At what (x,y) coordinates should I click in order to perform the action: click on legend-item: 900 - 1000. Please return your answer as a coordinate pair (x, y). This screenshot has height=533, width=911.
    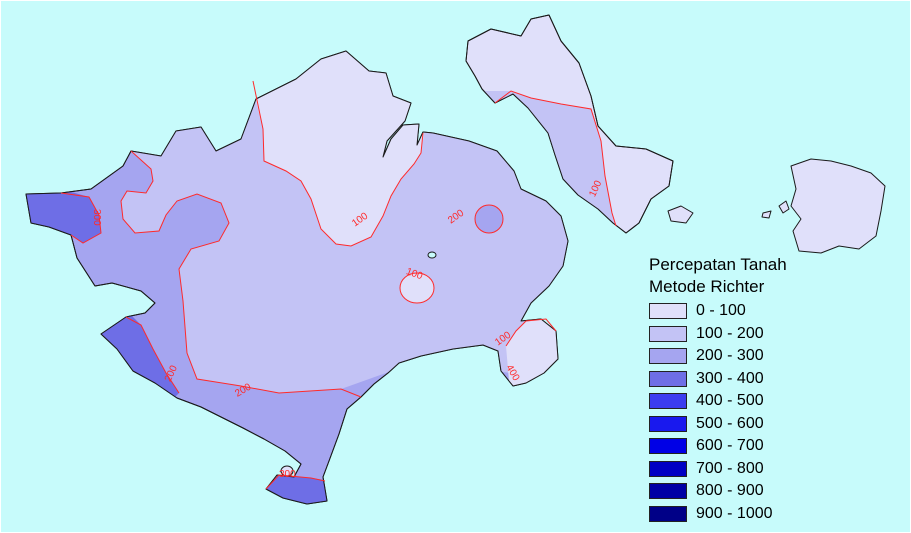
    Looking at the image, I should click on (739, 514).